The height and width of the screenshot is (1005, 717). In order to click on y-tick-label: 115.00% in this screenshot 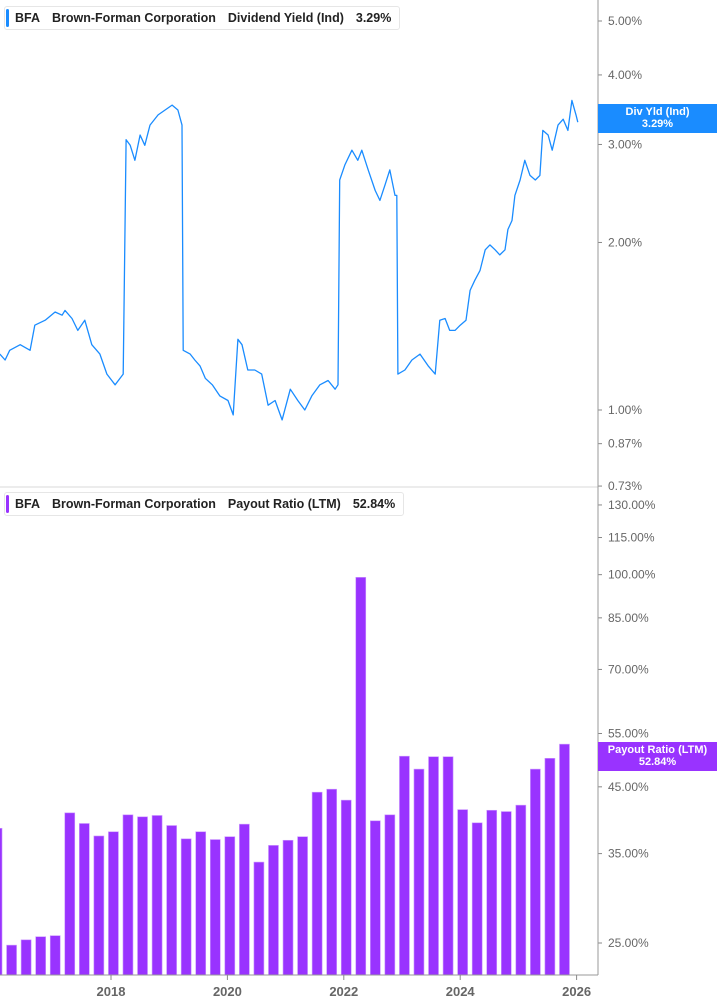, I will do `click(631, 538)`.